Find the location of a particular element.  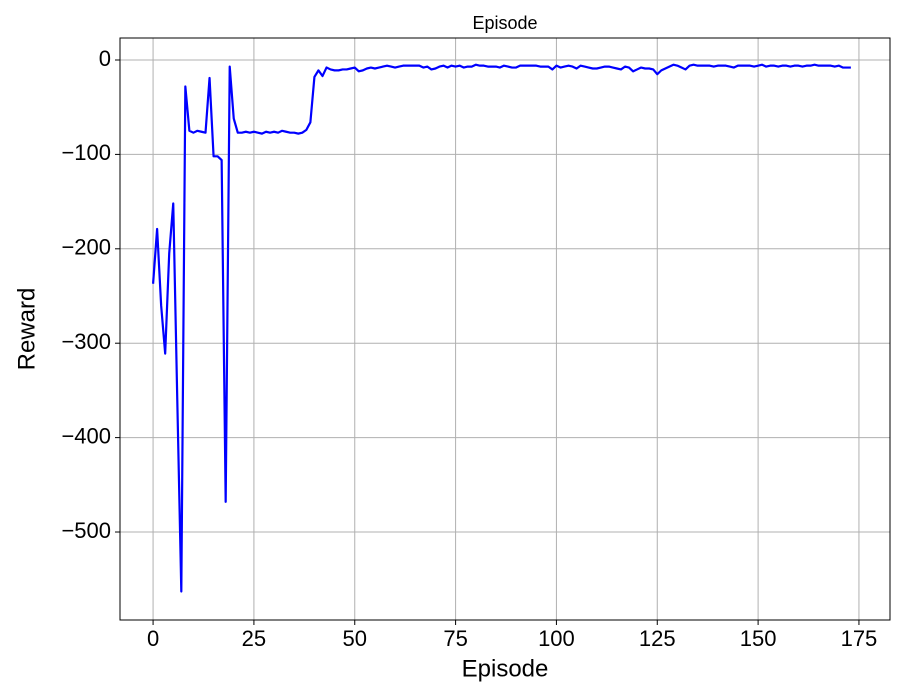

x-tick-label: 125 is located at coordinates (657, 638).